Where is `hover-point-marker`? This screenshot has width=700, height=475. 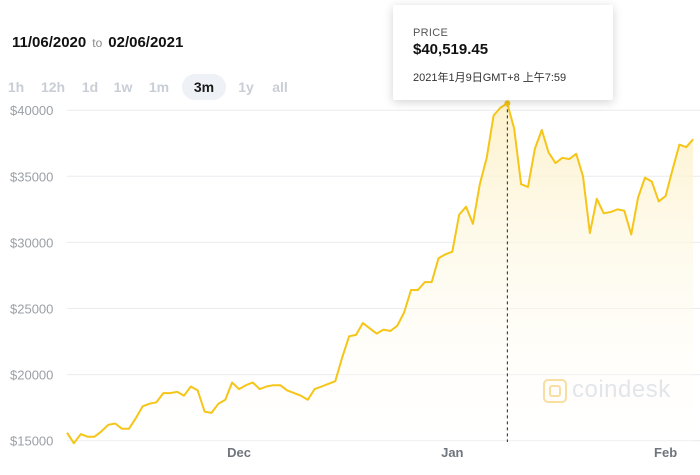 hover-point-marker is located at coordinates (507, 103).